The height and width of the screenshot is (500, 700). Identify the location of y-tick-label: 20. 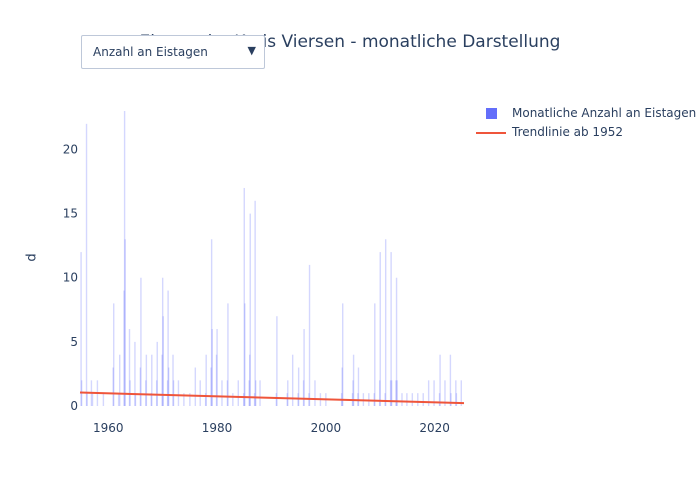
(70, 149).